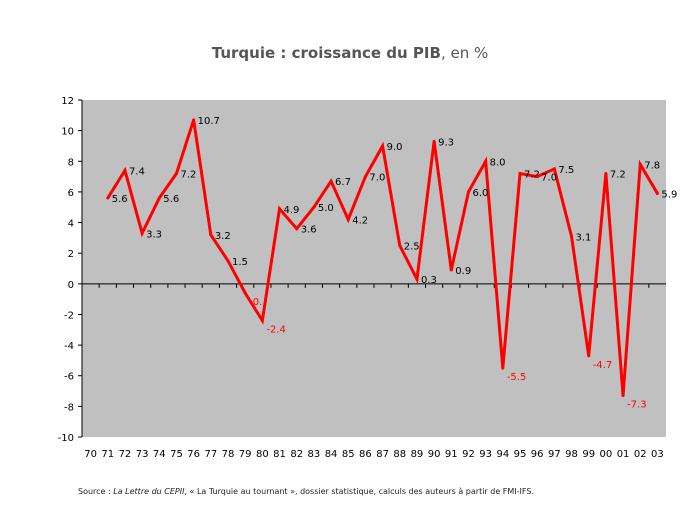 Image resolution: width=700 pixels, height=520 pixels. Describe the element at coordinates (223, 236) in the screenshot. I see `data-label: 3.2` at that location.